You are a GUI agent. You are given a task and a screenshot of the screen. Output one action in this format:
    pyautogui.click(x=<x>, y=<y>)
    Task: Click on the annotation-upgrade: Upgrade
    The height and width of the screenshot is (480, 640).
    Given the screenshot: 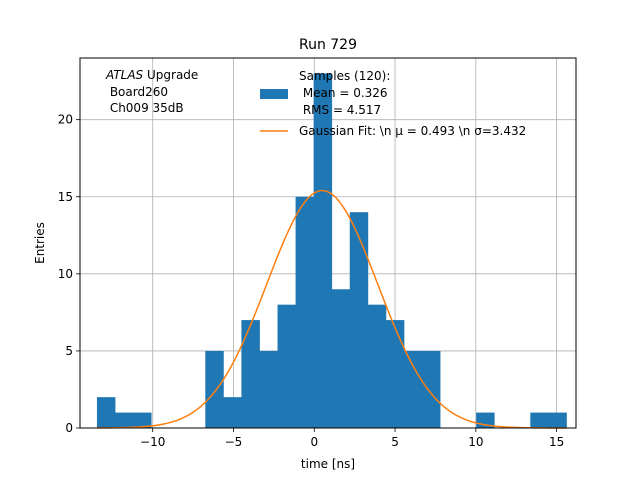 What is the action you would take?
    pyautogui.click(x=170, y=75)
    